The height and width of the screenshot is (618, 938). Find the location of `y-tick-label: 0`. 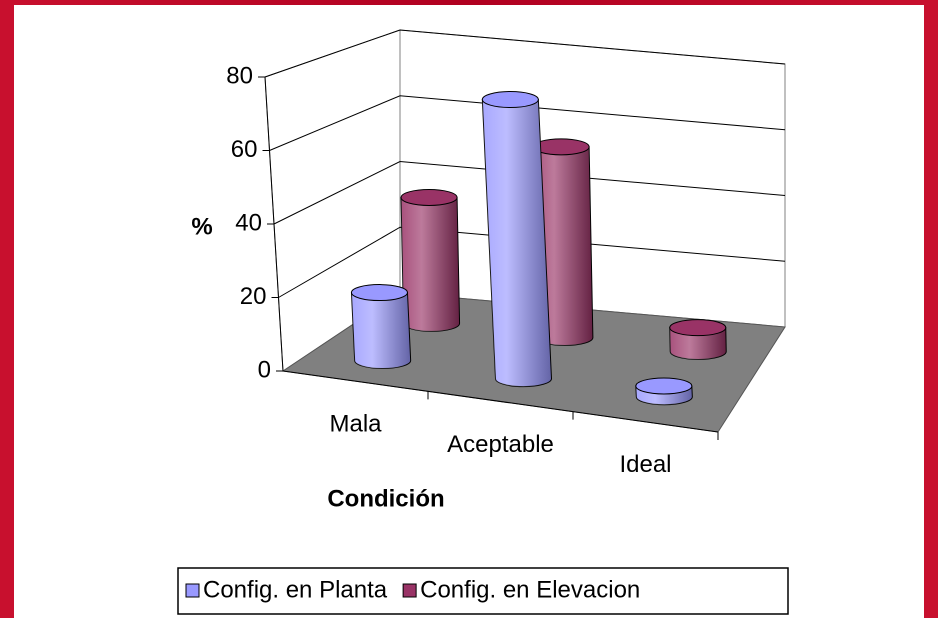

y-tick-label: 0 is located at coordinates (264, 369).